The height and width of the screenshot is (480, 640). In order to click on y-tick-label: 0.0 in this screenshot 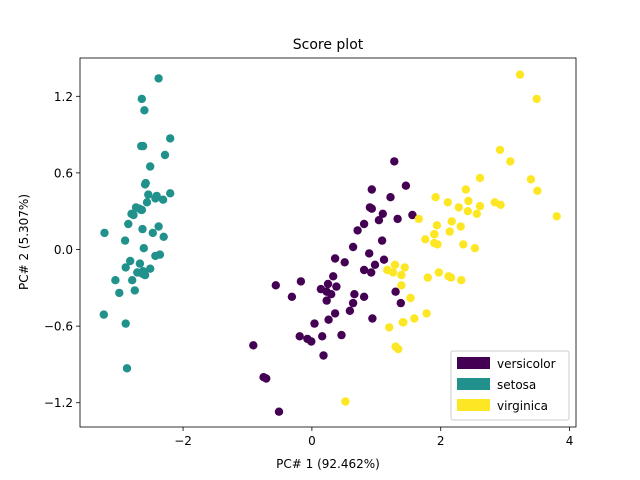, I will do `click(63, 250)`.